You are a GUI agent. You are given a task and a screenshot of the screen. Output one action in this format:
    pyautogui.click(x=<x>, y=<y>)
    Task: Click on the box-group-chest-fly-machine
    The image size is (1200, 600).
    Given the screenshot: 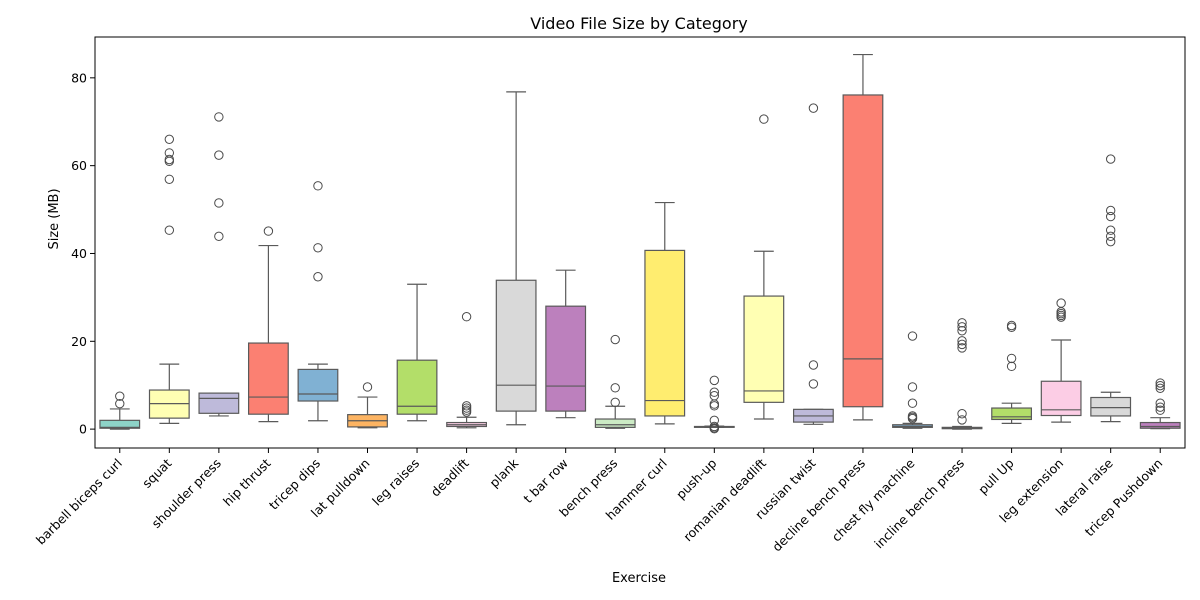 What is the action you would take?
    pyautogui.click(x=912, y=380)
    